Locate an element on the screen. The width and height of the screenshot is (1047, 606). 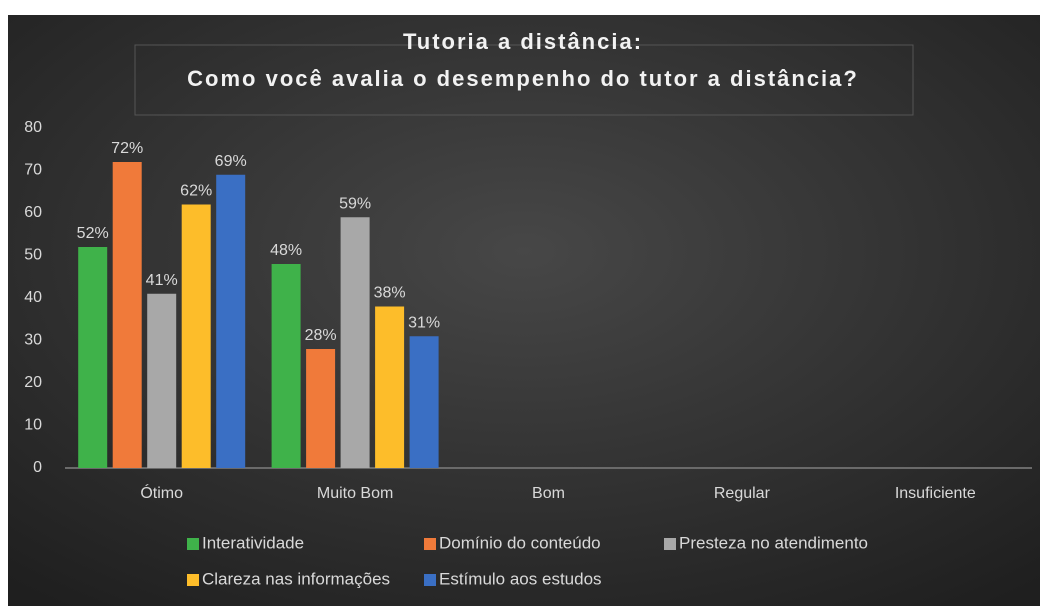
x-tick-label: Insuficiente is located at coordinates (935, 493).